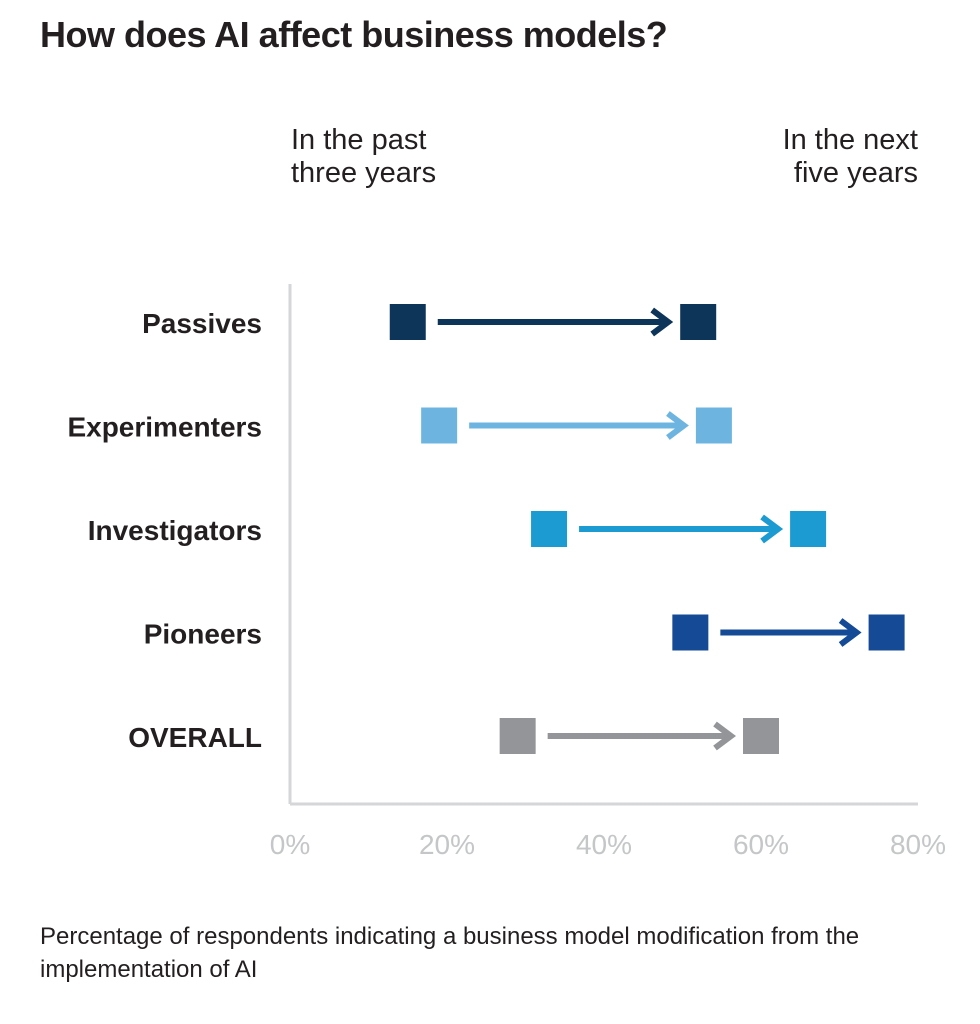 The image size is (980, 1024). What do you see at coordinates (354, 34) in the screenshot?
I see `chart-title: How does AI affect business models?` at bounding box center [354, 34].